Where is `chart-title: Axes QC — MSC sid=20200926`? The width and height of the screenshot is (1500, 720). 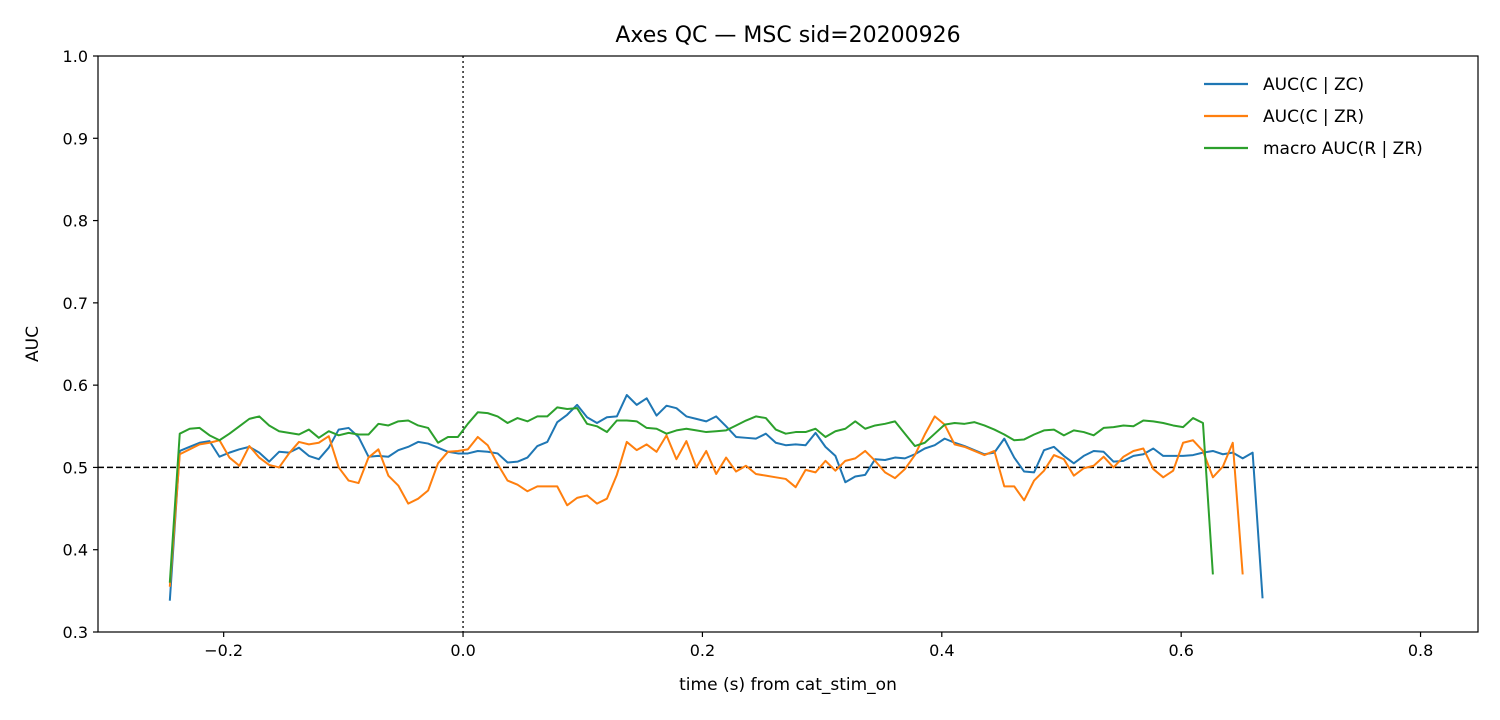
chart-title: Axes QC — MSC sid=20200926 is located at coordinates (787, 35).